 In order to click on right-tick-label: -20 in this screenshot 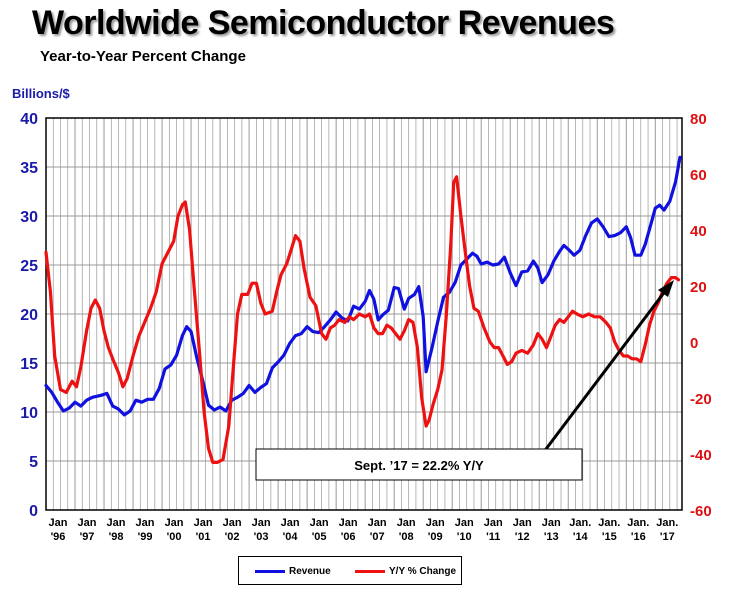, I will do `click(701, 399)`.